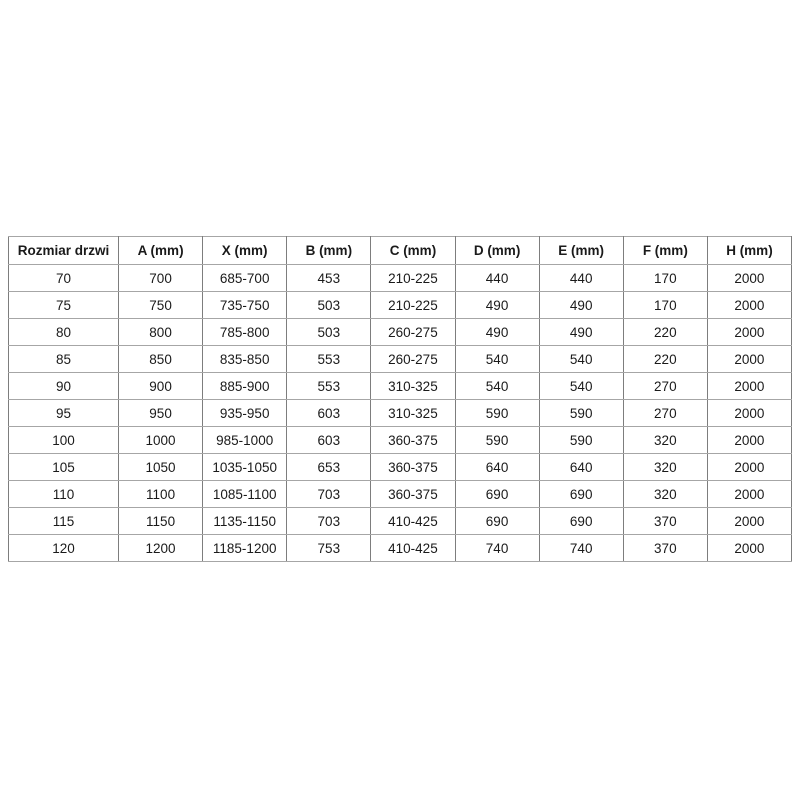 The image size is (800, 800). What do you see at coordinates (329, 467) in the screenshot?
I see `table-cell: 653` at bounding box center [329, 467].